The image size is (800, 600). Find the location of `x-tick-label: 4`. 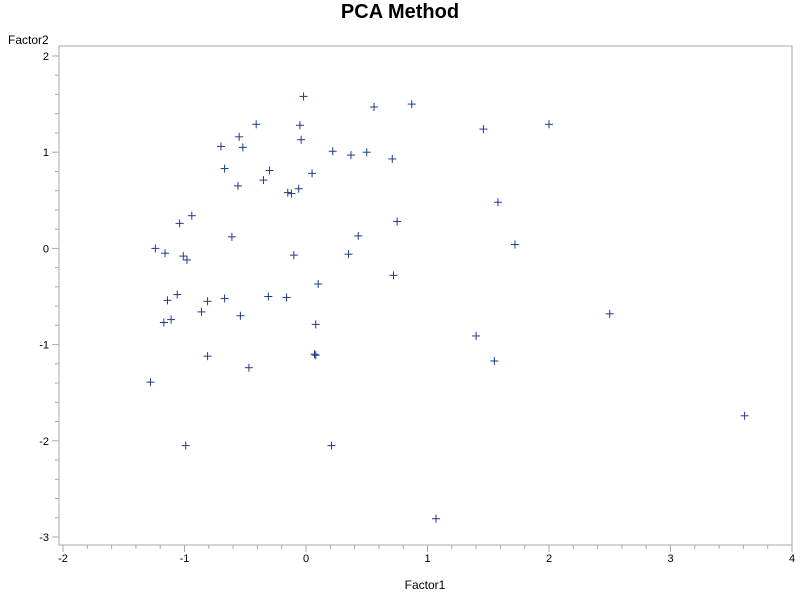

x-tick-label: 4 is located at coordinates (792, 559).